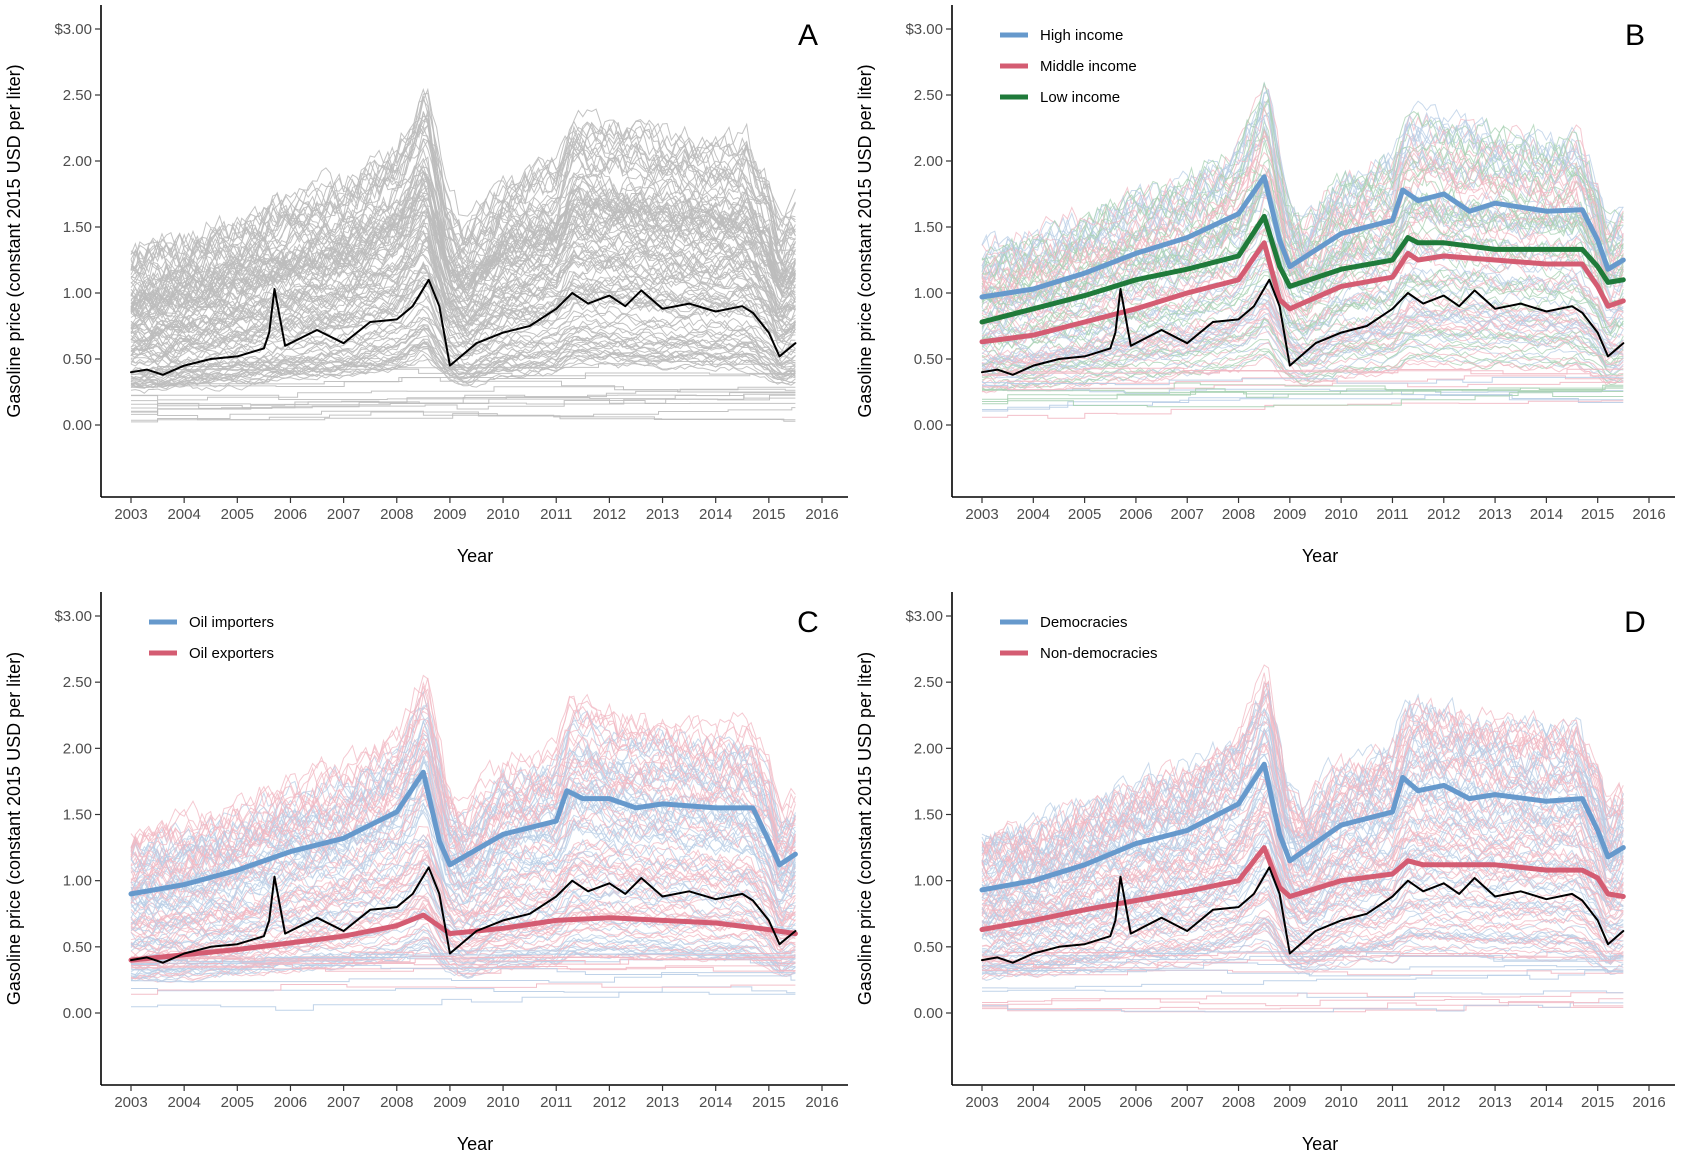 Image resolution: width=1684 pixels, height=1155 pixels. I want to click on panel-letter: D, so click(1635, 622).